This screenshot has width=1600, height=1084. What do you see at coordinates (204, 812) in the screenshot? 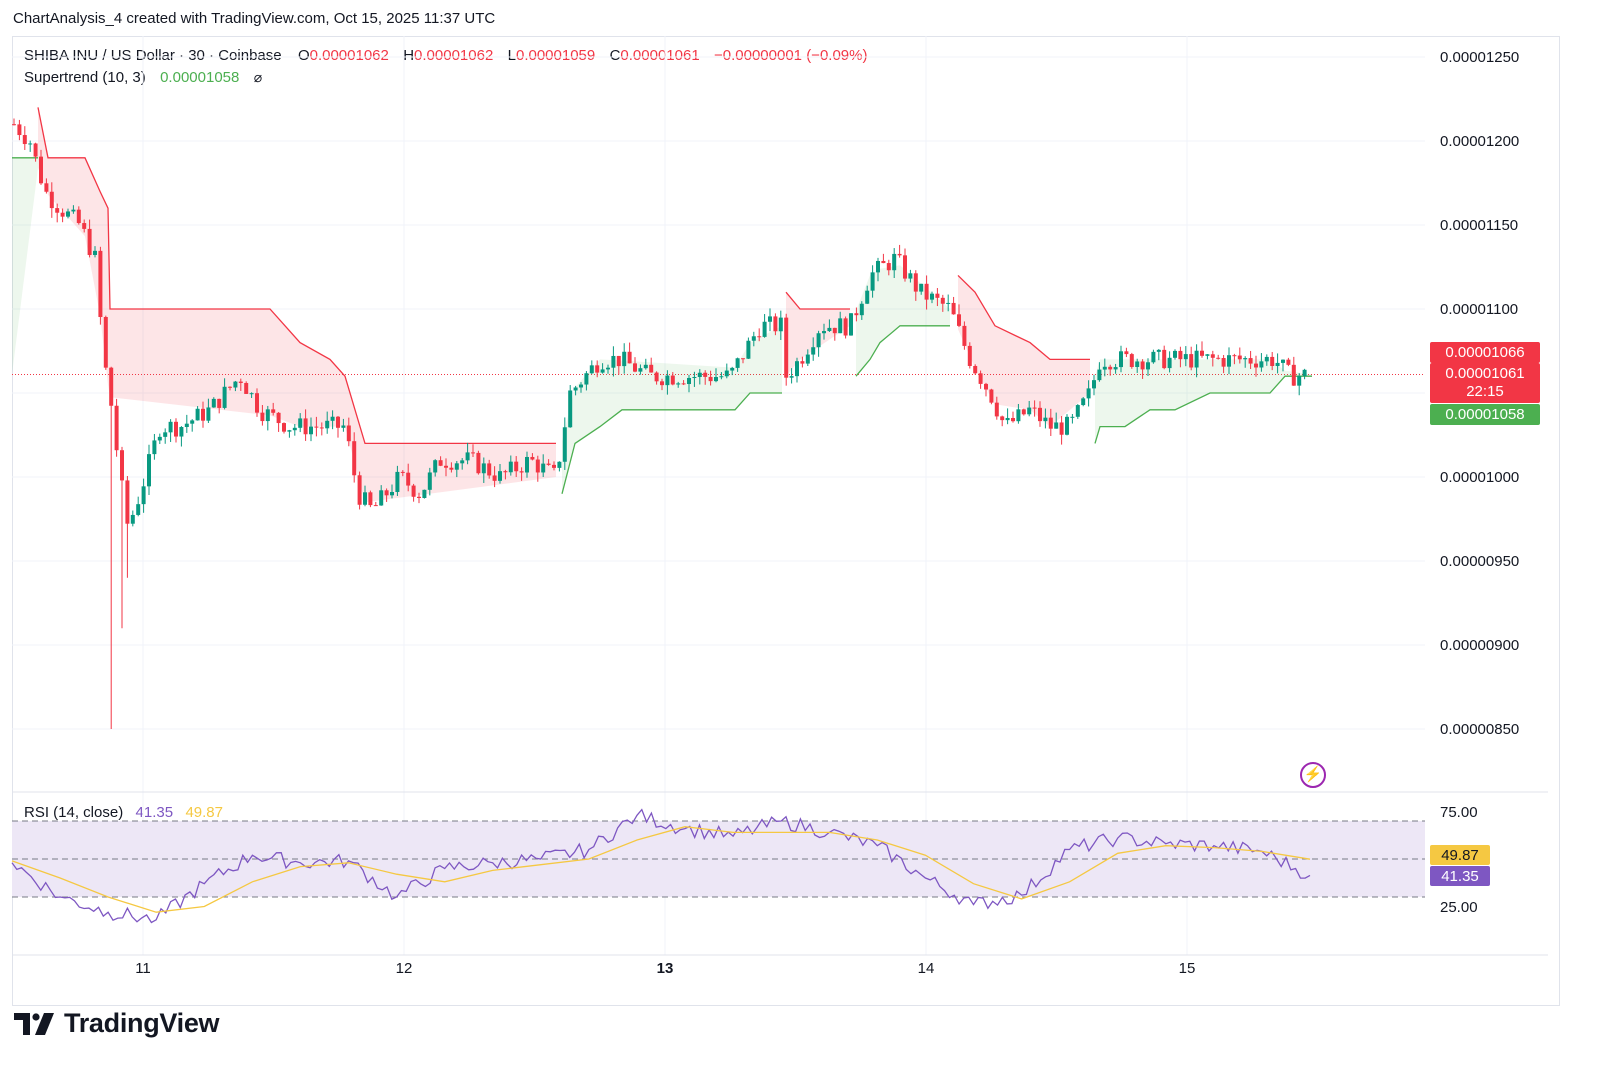
I see `rsi-ma-value: 49.87` at bounding box center [204, 812].